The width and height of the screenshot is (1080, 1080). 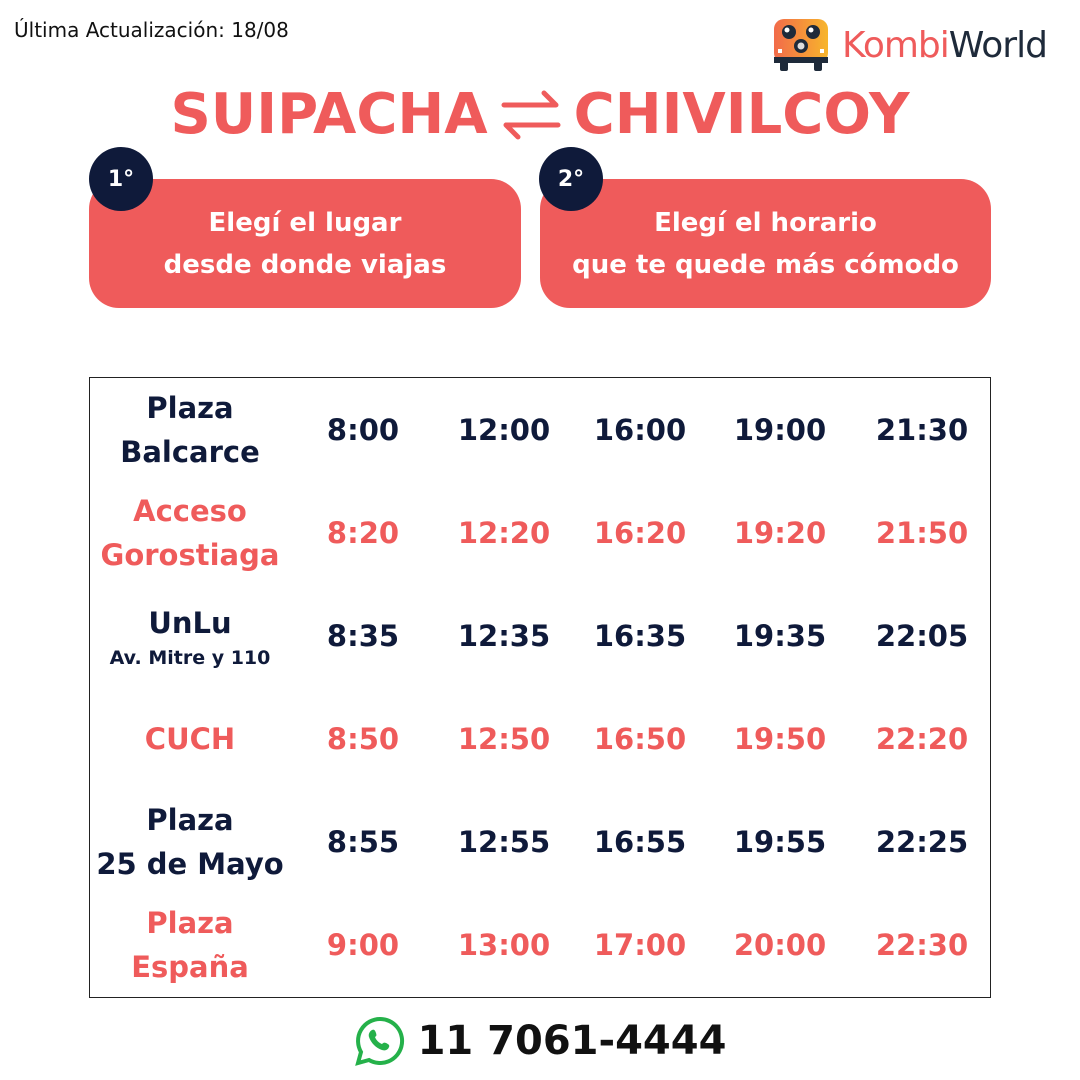 I want to click on step-2-line1: Elegí el horario, so click(x=765, y=222).